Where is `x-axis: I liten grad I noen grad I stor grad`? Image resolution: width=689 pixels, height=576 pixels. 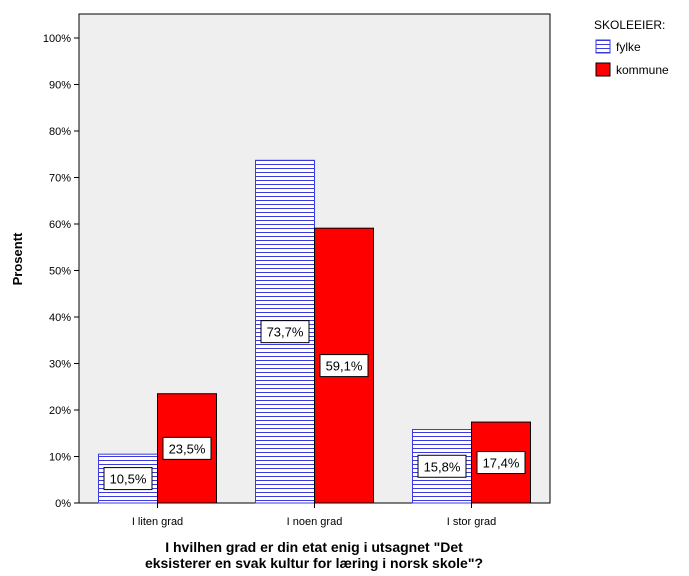
x-axis: I liten grad I noen grad I stor grad is located at coordinates (314, 515).